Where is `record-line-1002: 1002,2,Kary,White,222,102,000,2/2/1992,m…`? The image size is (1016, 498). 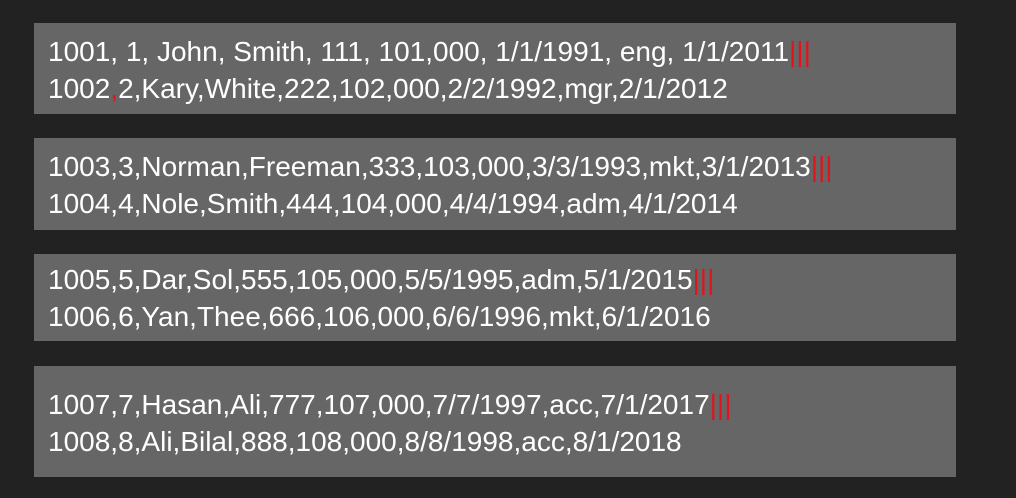 record-line-1002: 1002,2,Kary,White,222,102,000,2/2/1992,m… is located at coordinates (502, 88).